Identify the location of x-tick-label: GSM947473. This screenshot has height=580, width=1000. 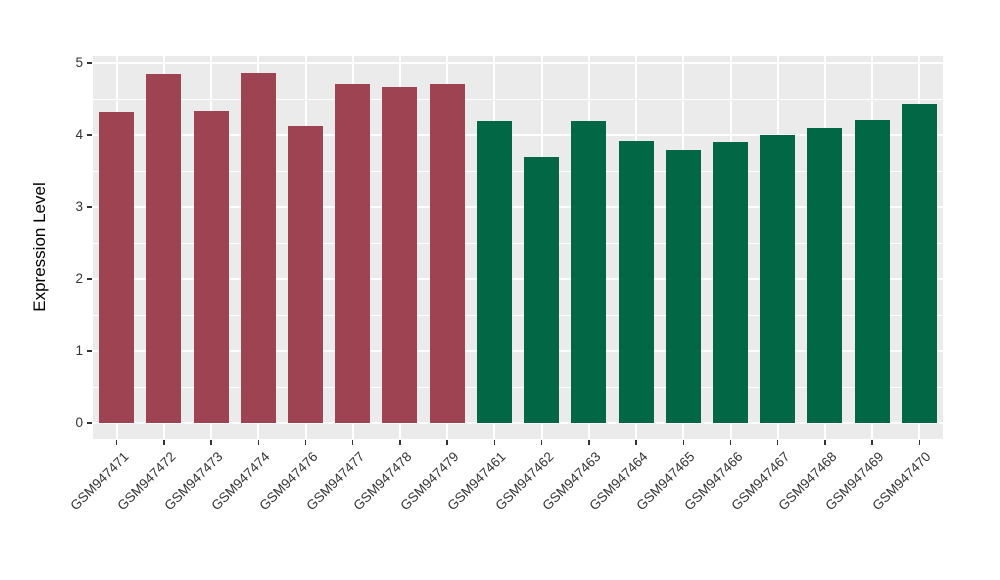
(193, 481).